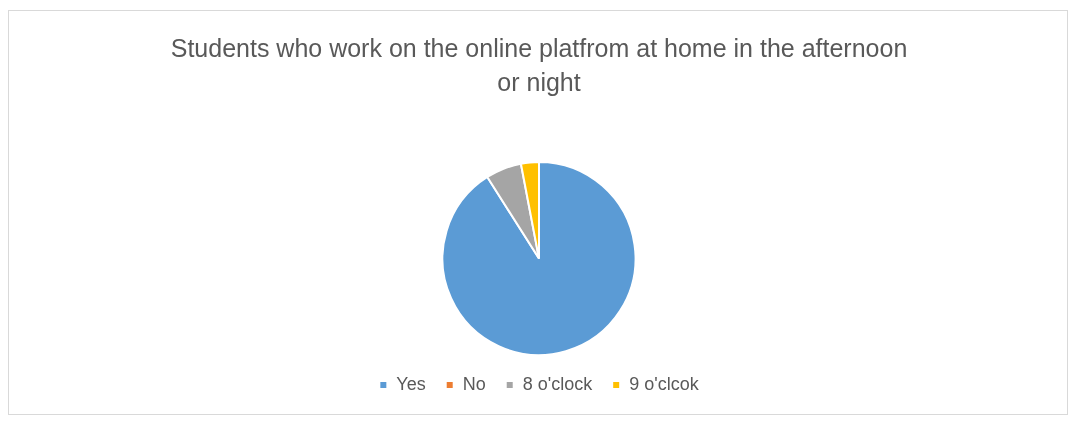 The height and width of the screenshot is (423, 1076). Describe the element at coordinates (411, 383) in the screenshot. I see `legend-label: Yes` at that location.